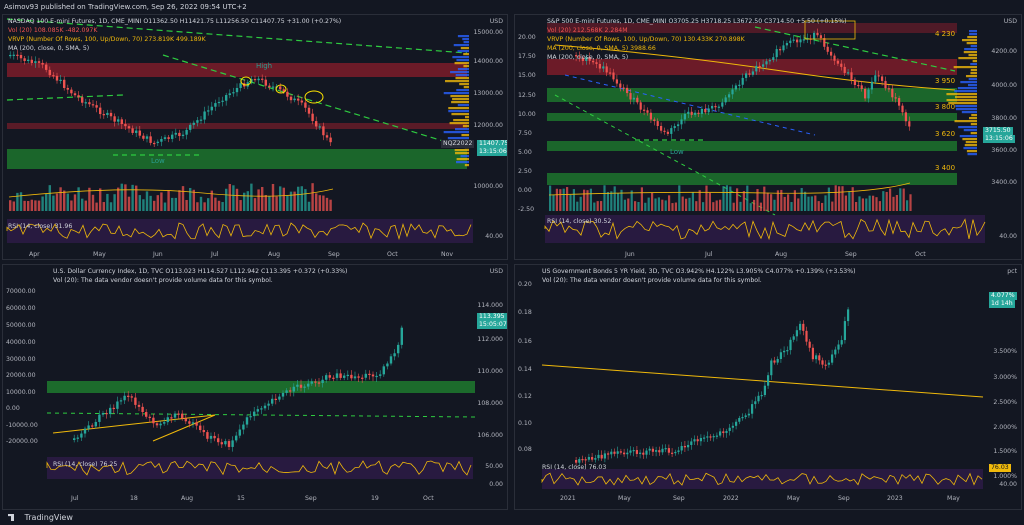 Image resolution: width=1024 pixels, height=525 pixels. I want to click on level-3800: 3 800, so click(945, 107).